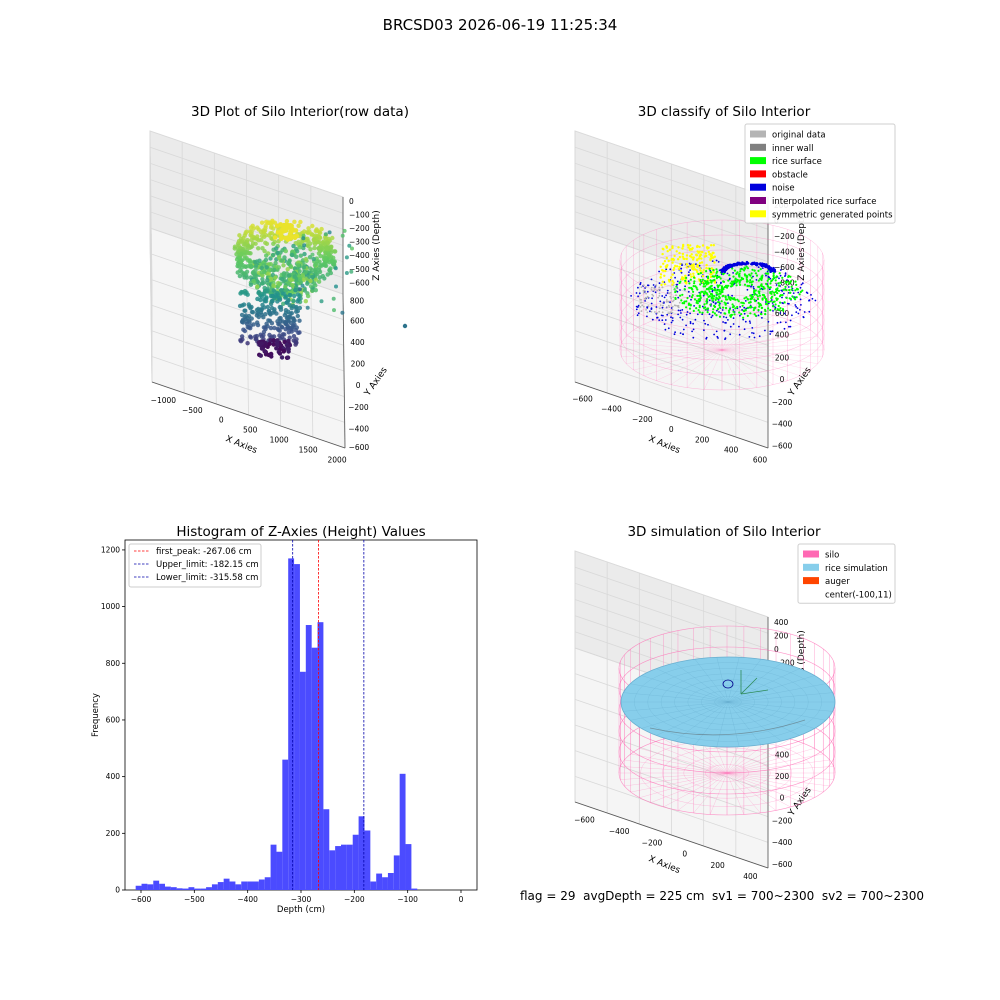  What do you see at coordinates (207, 578) in the screenshot?
I see `legend-entry: Lower_limit: -315.58 cm` at bounding box center [207, 578].